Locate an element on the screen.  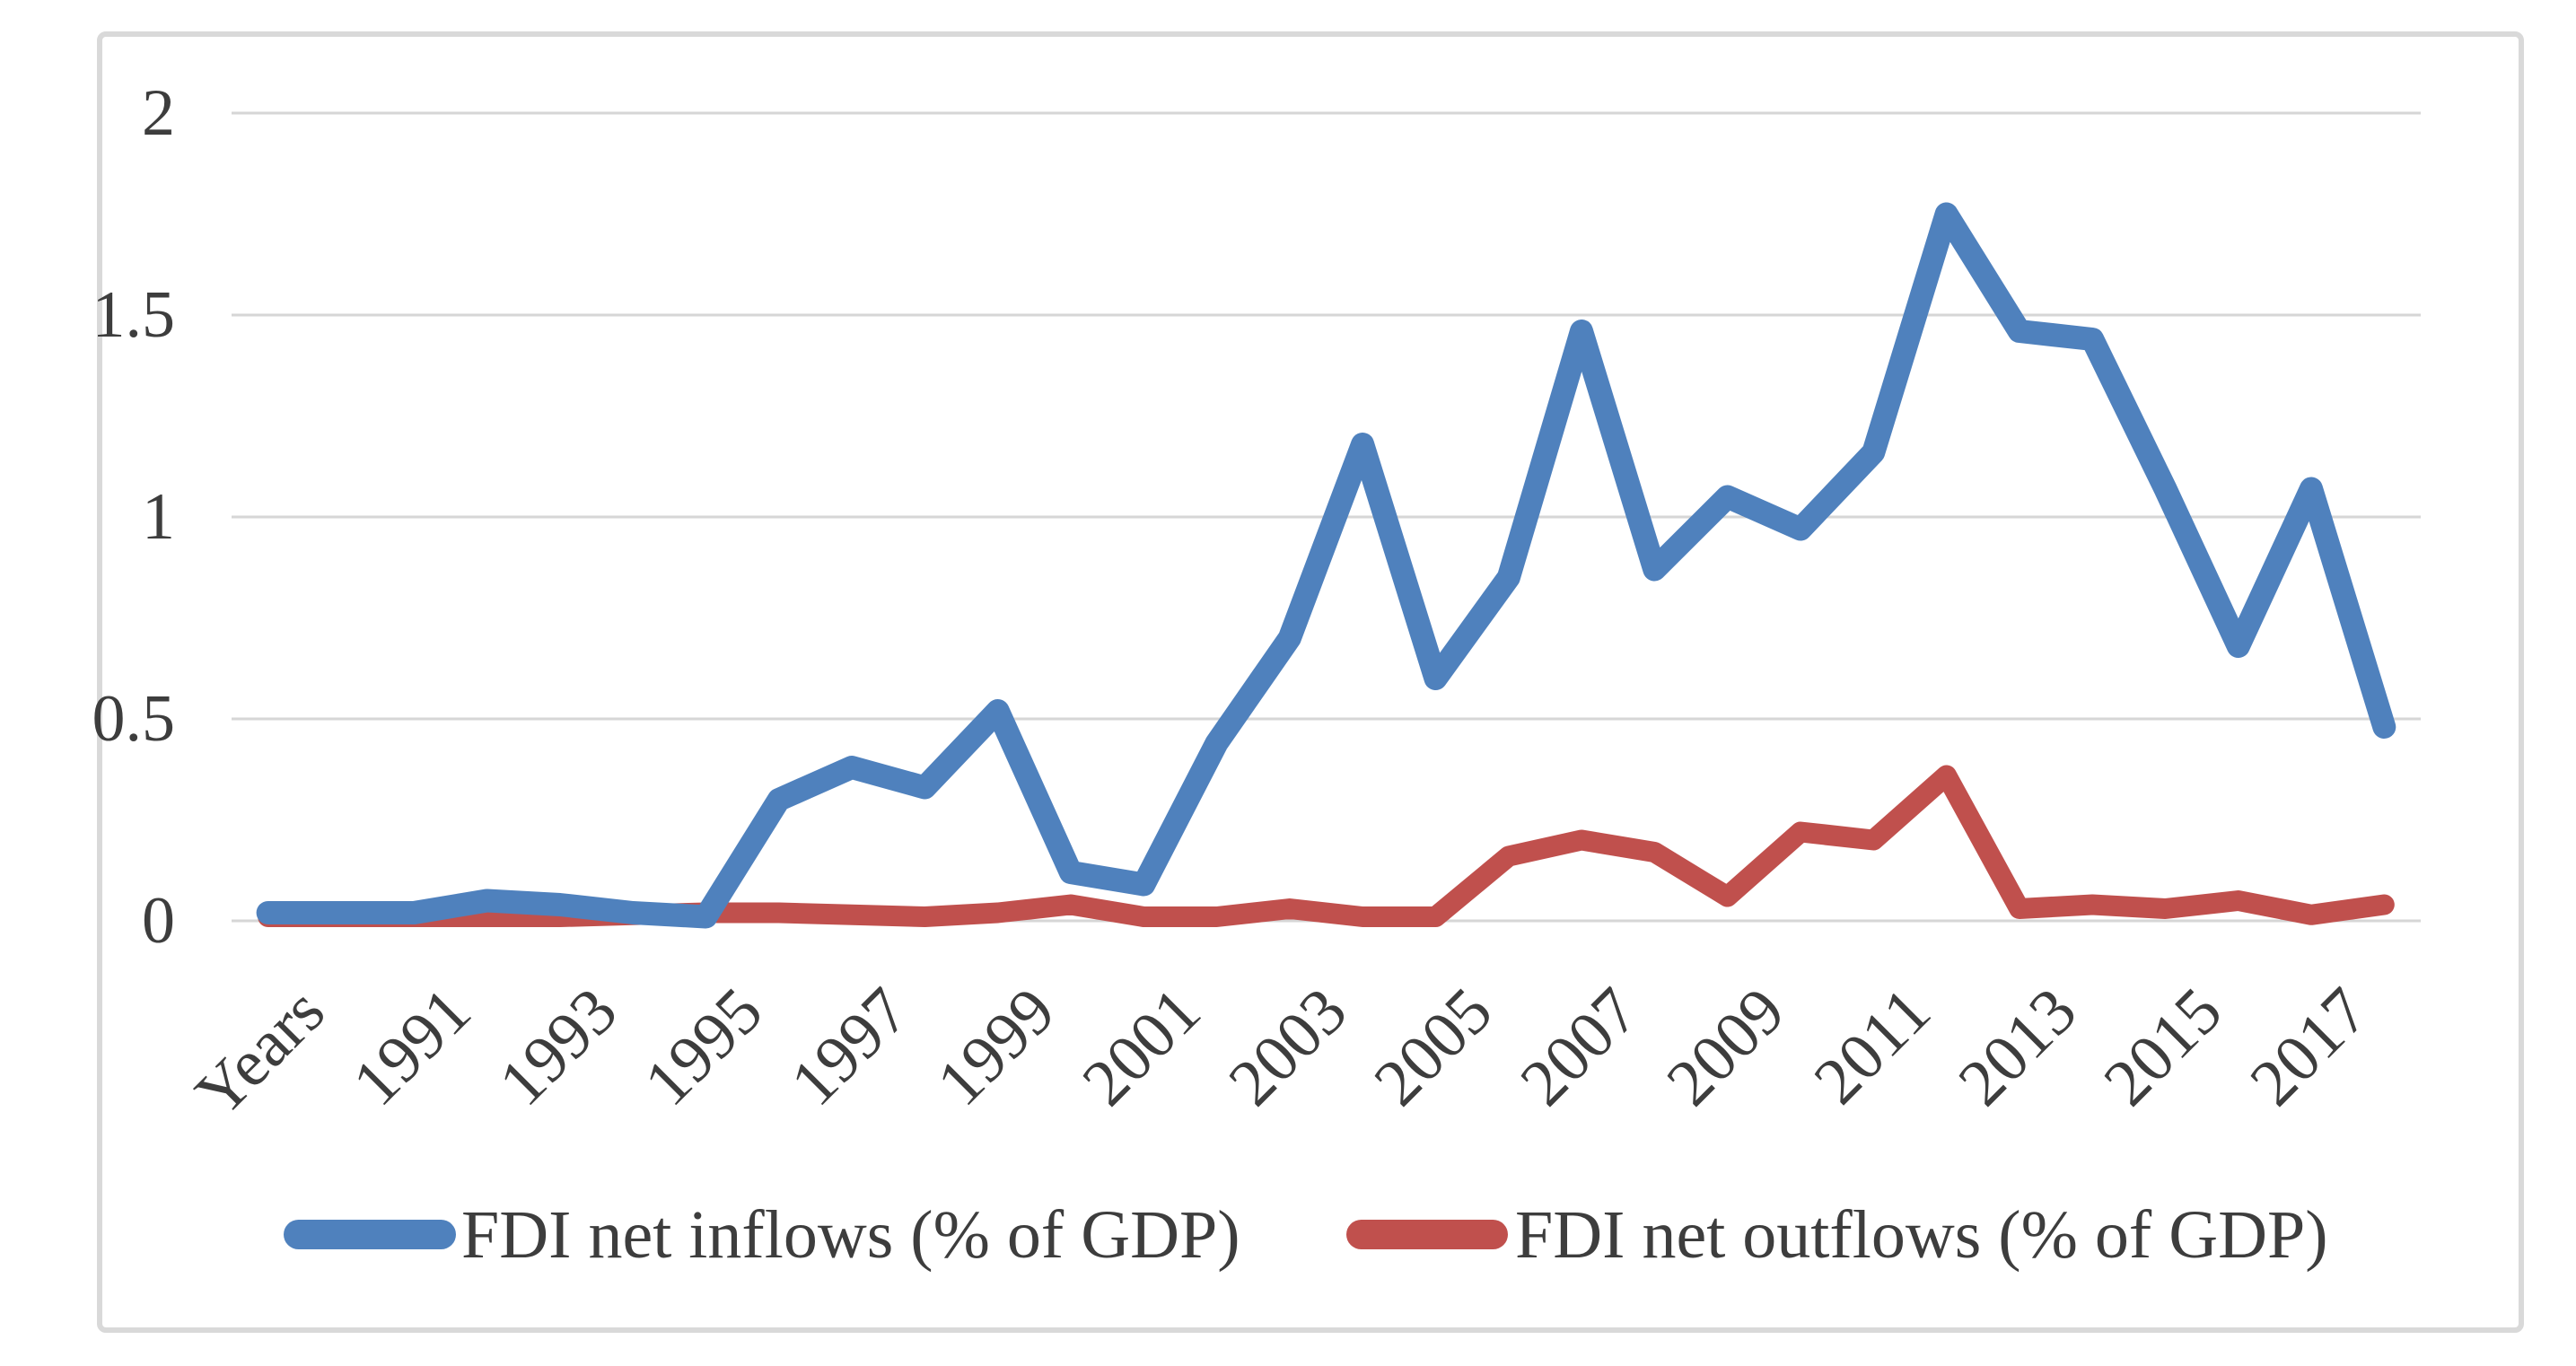
outflows-legend-marker is located at coordinates (1427, 1234).